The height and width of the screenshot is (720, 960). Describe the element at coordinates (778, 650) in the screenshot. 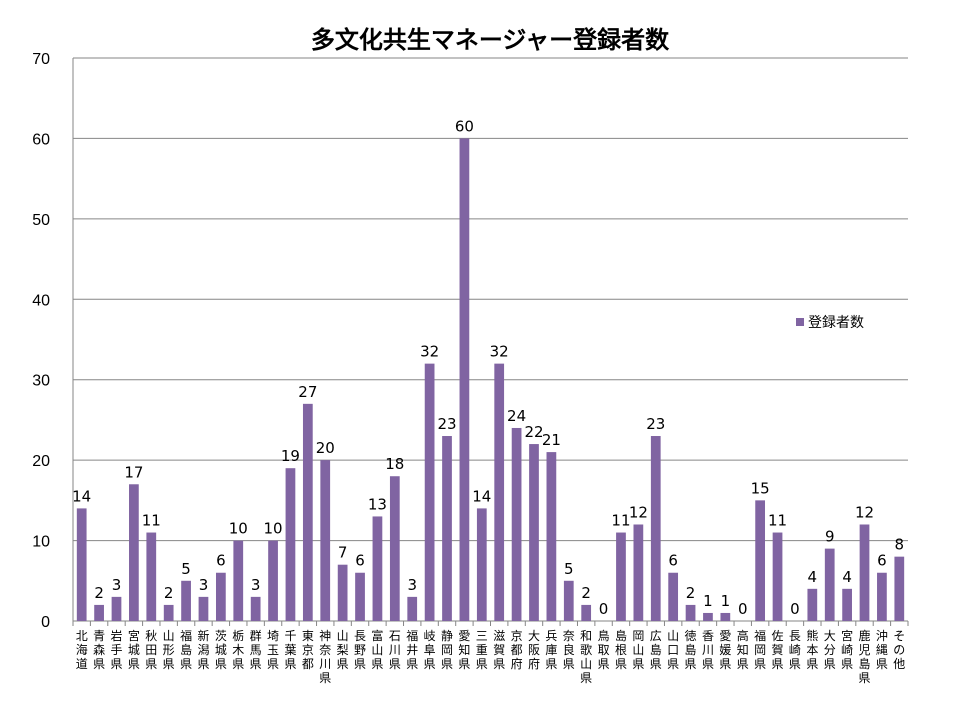

I see `x-category-label: 佐賀県` at that location.